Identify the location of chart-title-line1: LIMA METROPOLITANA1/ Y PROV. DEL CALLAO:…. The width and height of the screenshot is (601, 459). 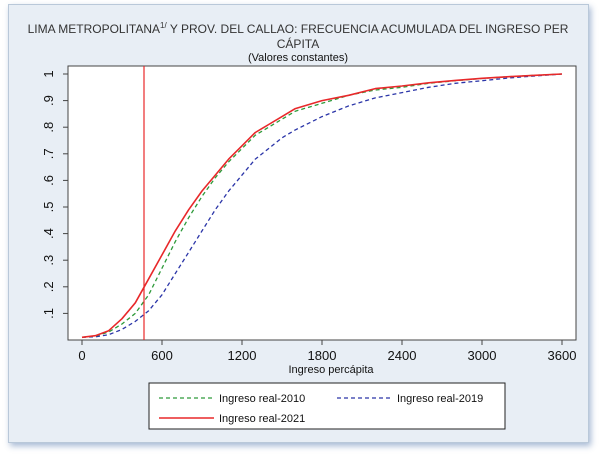
(298, 28).